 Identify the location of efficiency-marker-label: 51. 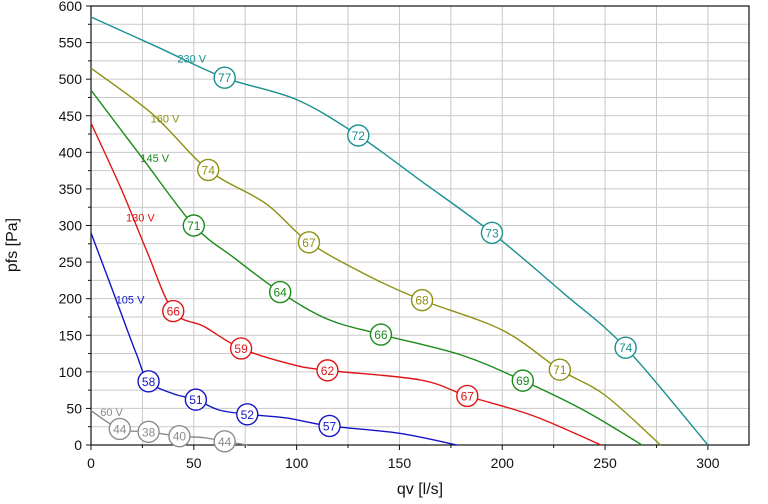
(196, 400).